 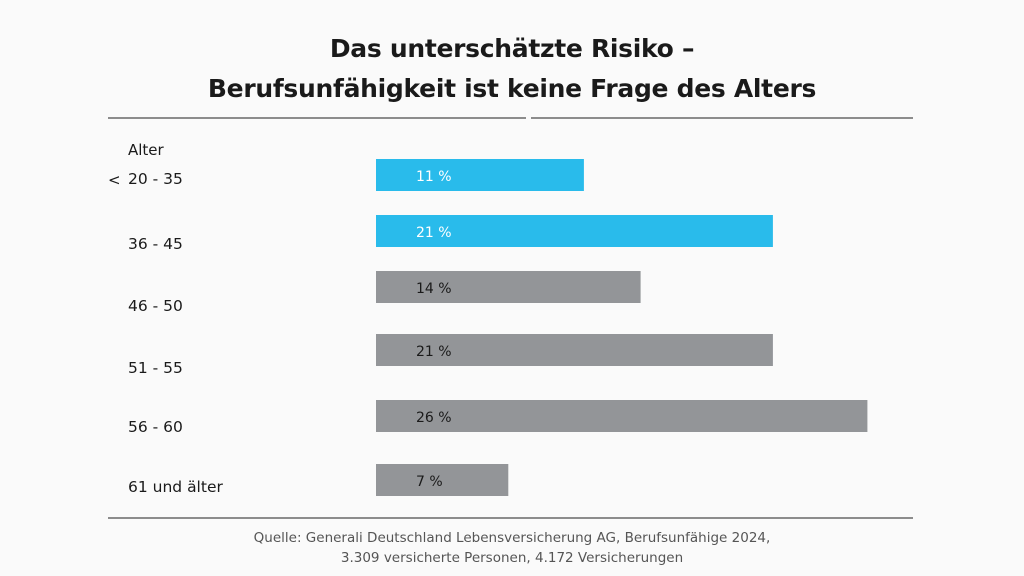 I want to click on bottom-divider, so click(x=510, y=518).